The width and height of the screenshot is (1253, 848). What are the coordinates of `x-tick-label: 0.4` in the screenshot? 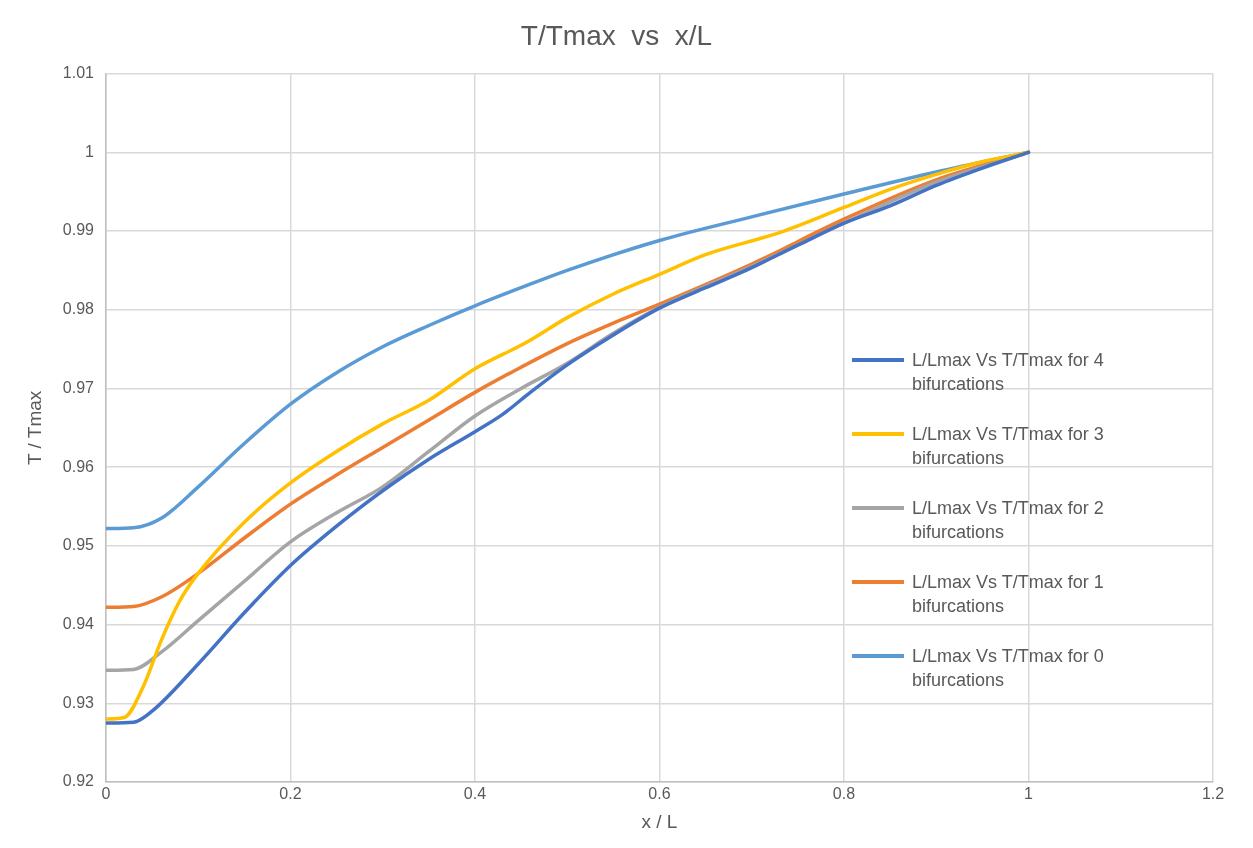 It's located at (475, 794).